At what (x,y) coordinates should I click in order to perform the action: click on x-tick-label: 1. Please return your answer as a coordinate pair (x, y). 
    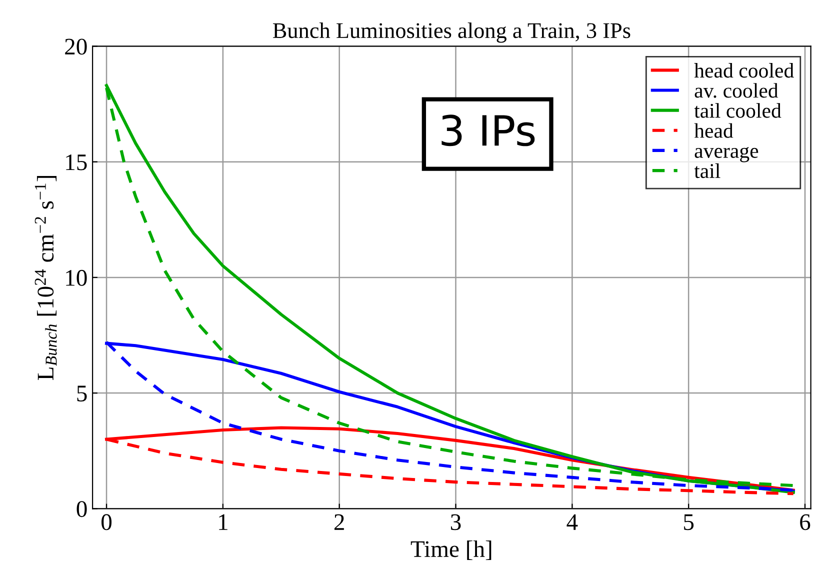
    Looking at the image, I should click on (223, 522).